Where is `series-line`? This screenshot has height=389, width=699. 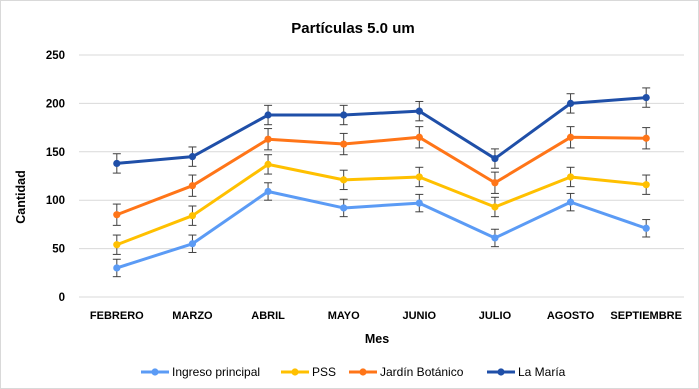 series-line is located at coordinates (381, 130).